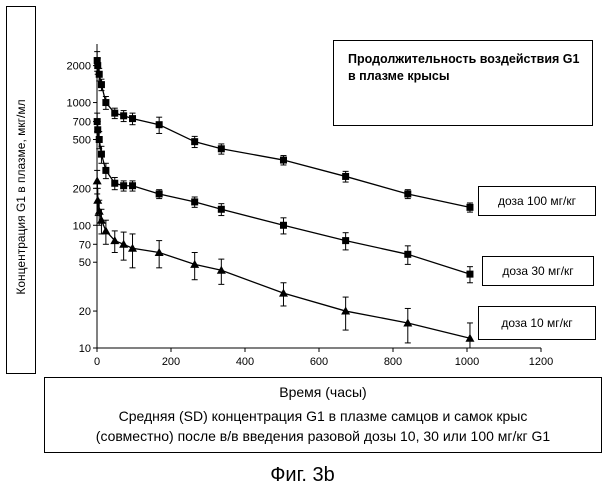  I want to click on legend-dose-100-label: доза 100 мг/кг, so click(537, 201).